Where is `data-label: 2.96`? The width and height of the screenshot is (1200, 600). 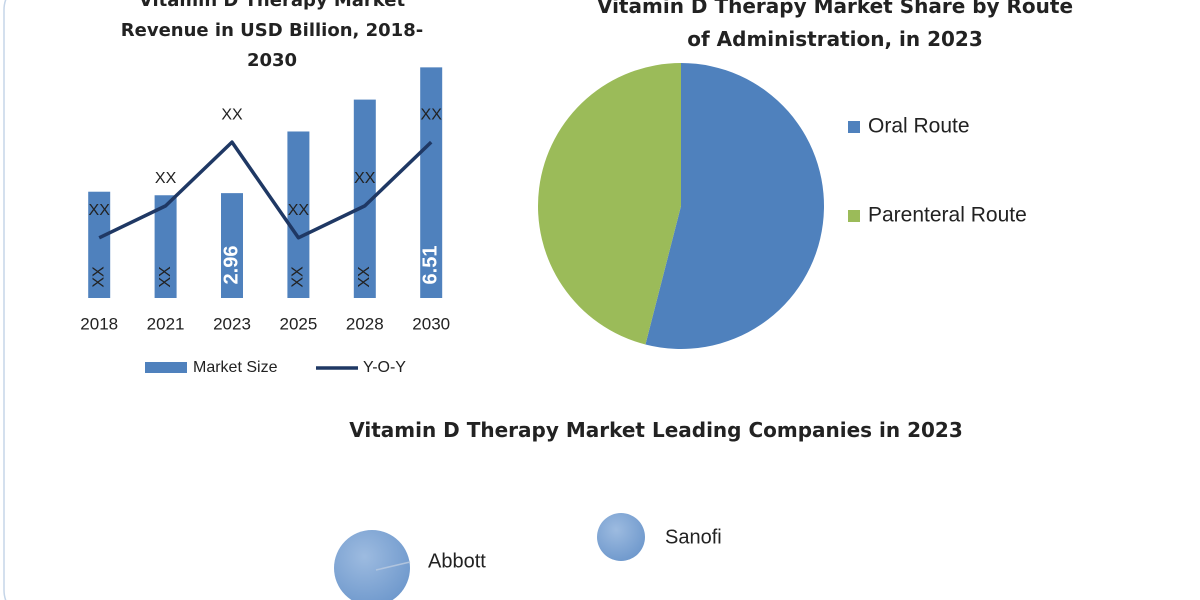 data-label: 2.96 is located at coordinates (231, 265).